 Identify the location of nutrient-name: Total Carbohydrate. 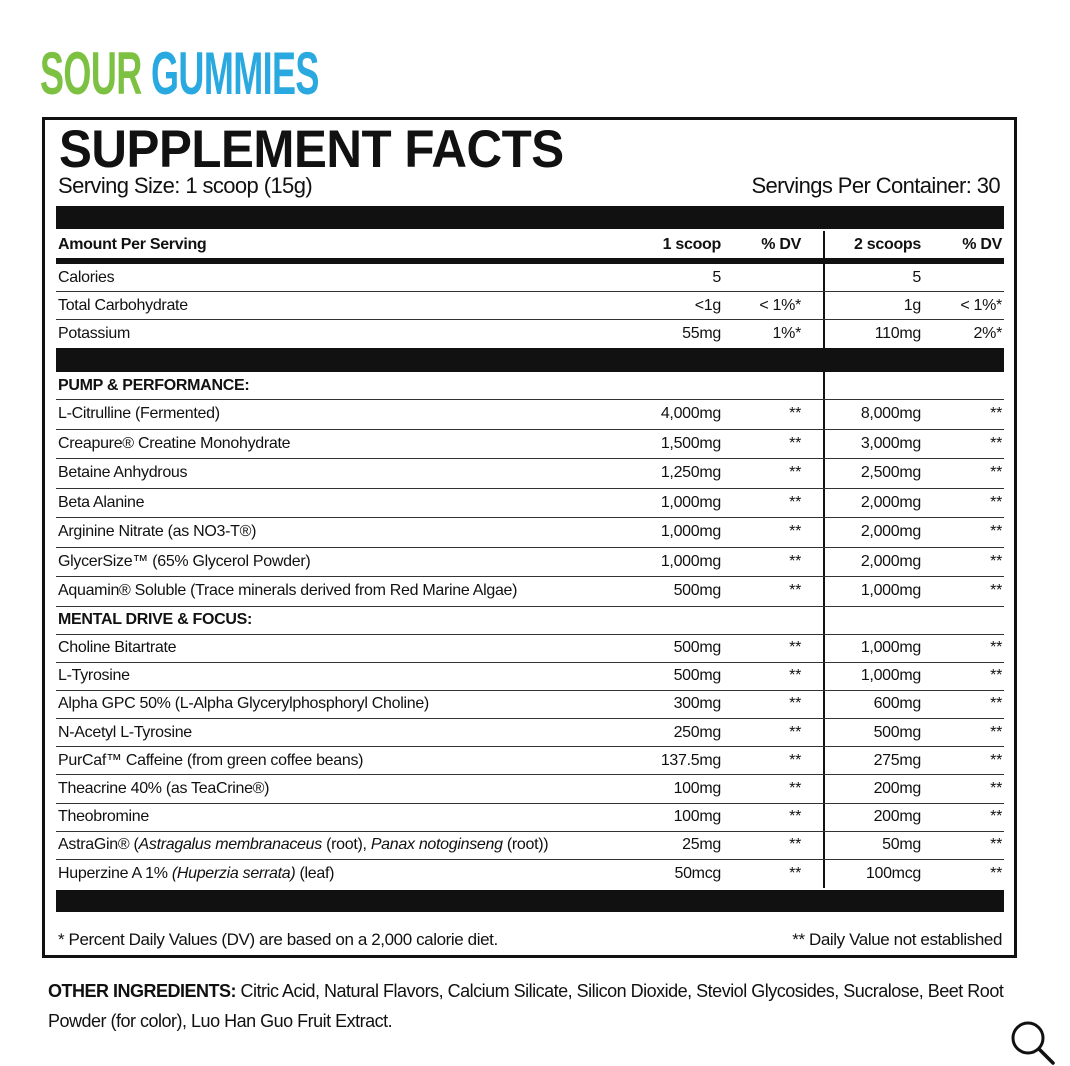
(123, 305).